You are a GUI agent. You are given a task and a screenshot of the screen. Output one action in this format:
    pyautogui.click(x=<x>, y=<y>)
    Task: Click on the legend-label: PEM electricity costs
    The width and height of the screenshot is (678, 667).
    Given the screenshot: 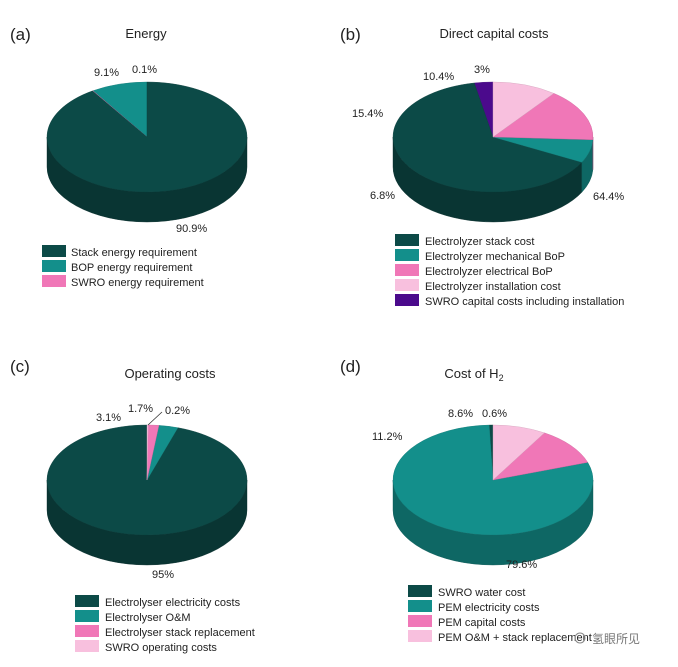 What is the action you would take?
    pyautogui.click(x=489, y=608)
    